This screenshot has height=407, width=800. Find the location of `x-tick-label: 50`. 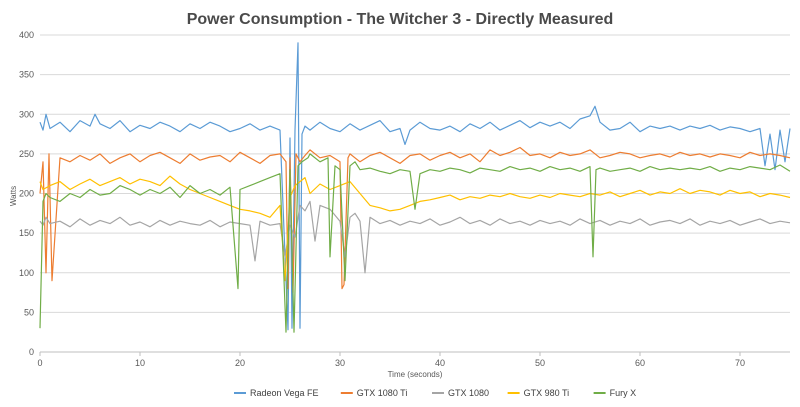

x-tick-label: 50 is located at coordinates (540, 363).